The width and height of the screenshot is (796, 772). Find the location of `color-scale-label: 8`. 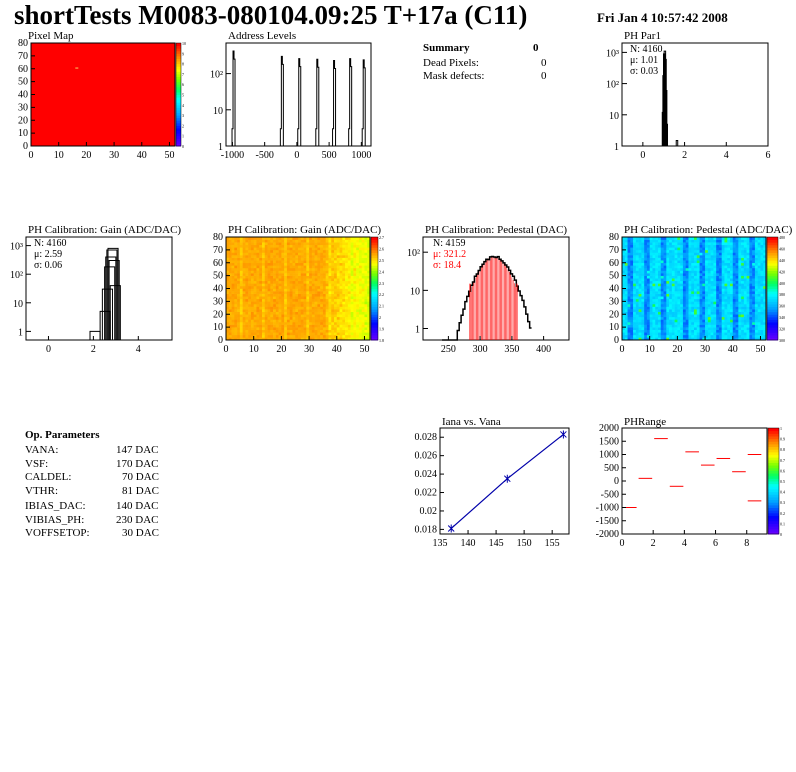

color-scale-label: 8 is located at coordinates (183, 64).